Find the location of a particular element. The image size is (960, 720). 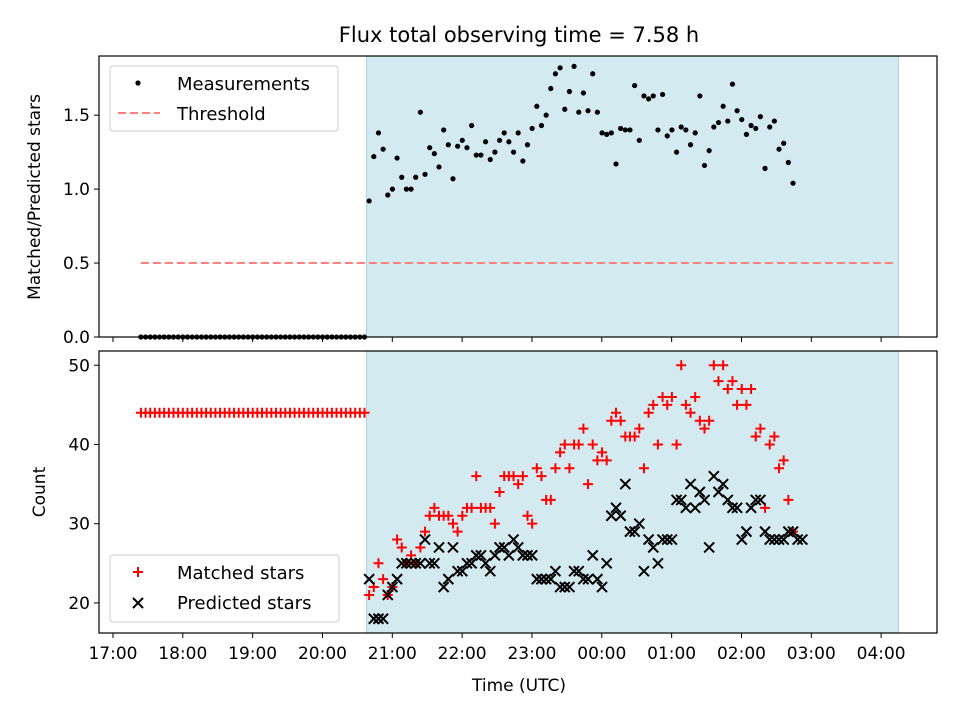

bottom-x-tick-label: 03:00 is located at coordinates (811, 654).